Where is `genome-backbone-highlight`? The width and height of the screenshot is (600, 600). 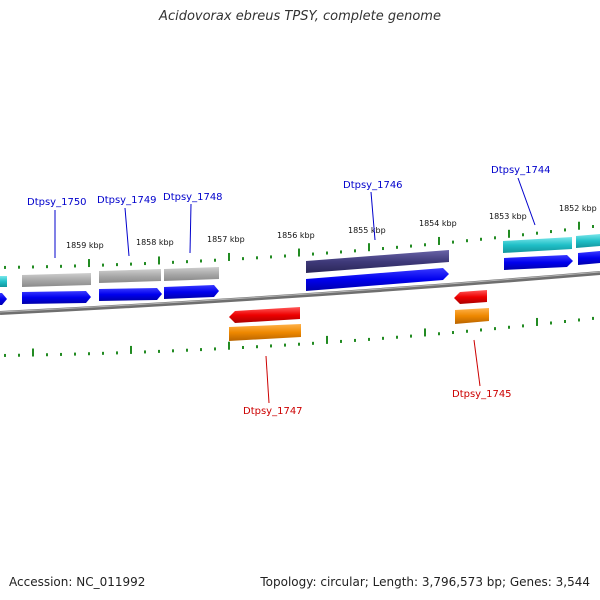
genome-backbone-highlight is located at coordinates (300, 292).